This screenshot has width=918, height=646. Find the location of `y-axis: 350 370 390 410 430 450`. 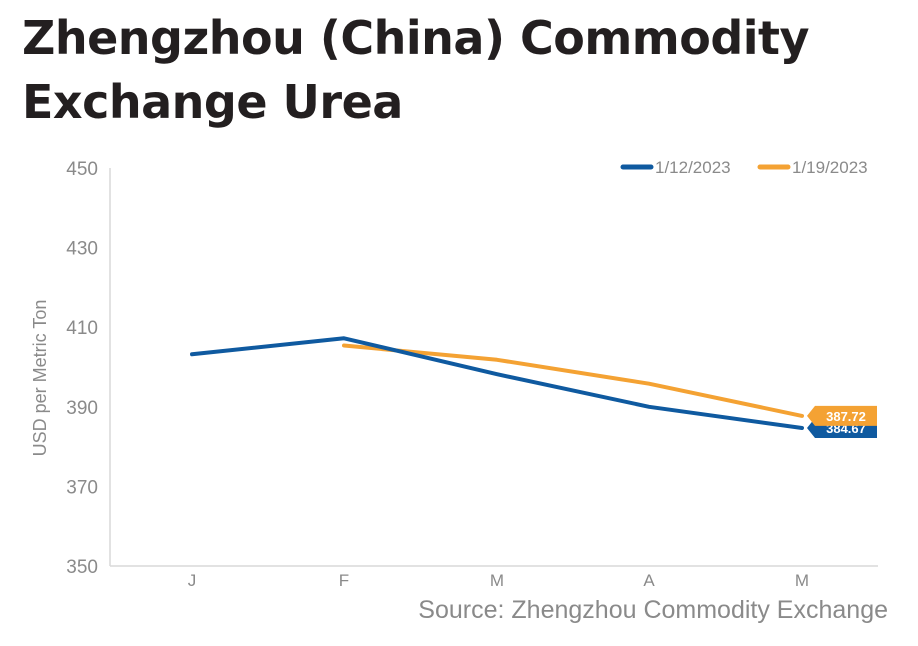

y-axis: 350 370 390 410 430 450 is located at coordinates (88, 368).